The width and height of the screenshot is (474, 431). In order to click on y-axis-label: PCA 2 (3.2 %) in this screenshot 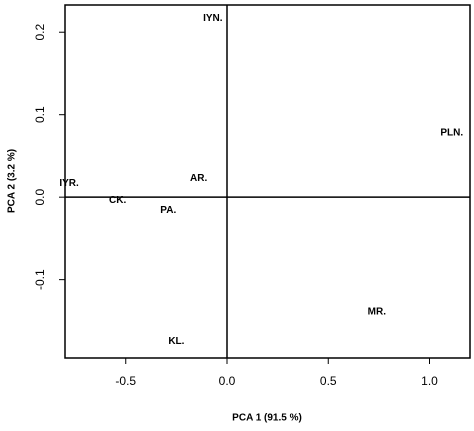, I will do `click(12, 181)`.